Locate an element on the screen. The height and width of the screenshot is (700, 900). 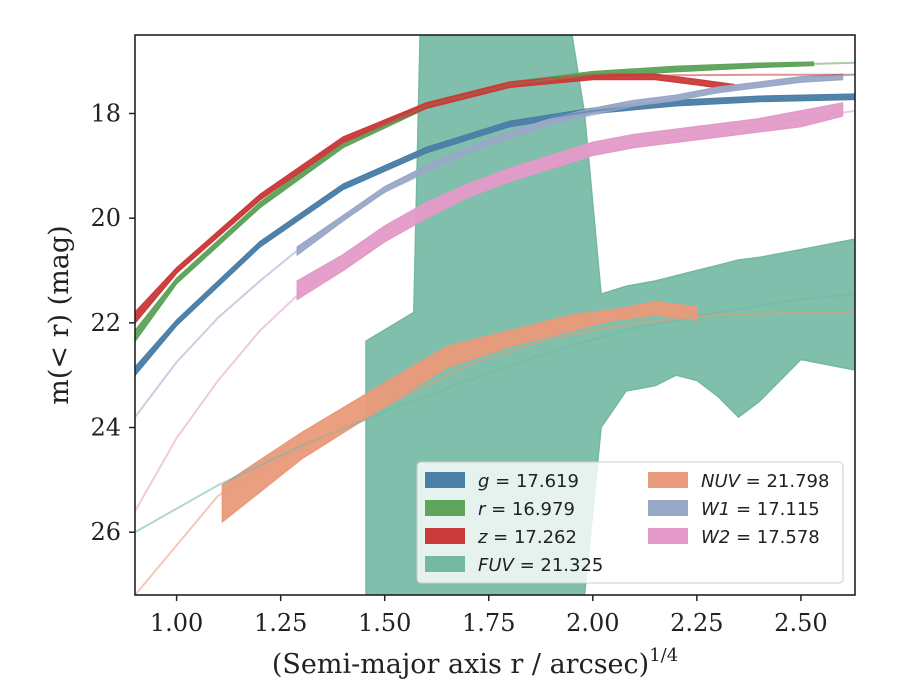
legend-label-r: r = 16.979 is located at coordinates (526, 509).